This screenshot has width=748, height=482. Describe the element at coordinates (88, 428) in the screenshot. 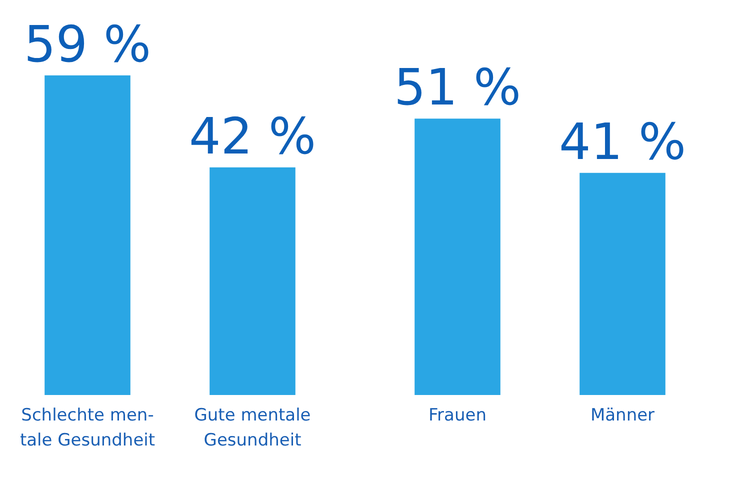

I see `x-tick-label: Schlechte men- tale Gesundheit` at that location.